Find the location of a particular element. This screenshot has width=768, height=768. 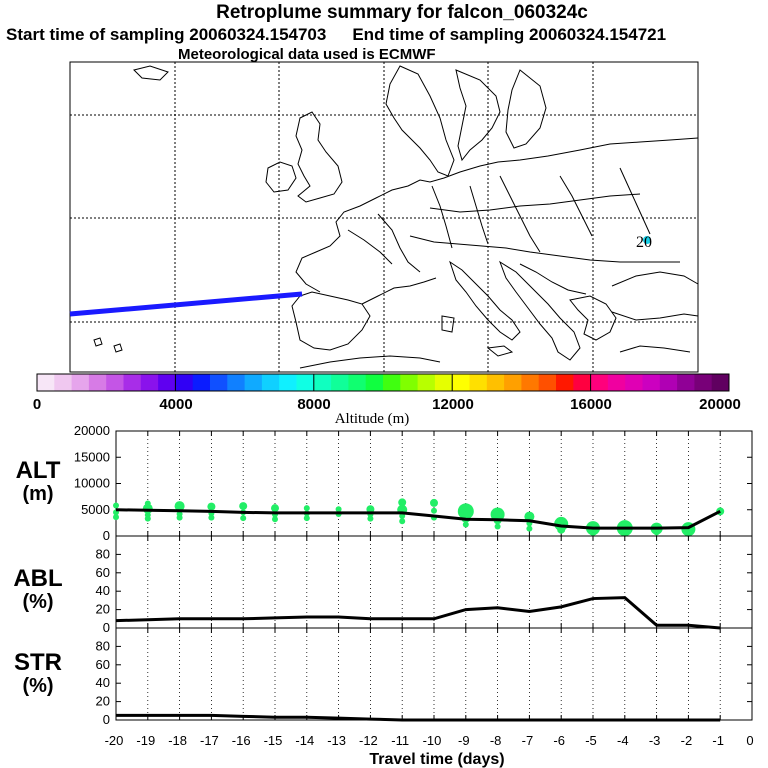

alt-series-line is located at coordinates (418, 519).